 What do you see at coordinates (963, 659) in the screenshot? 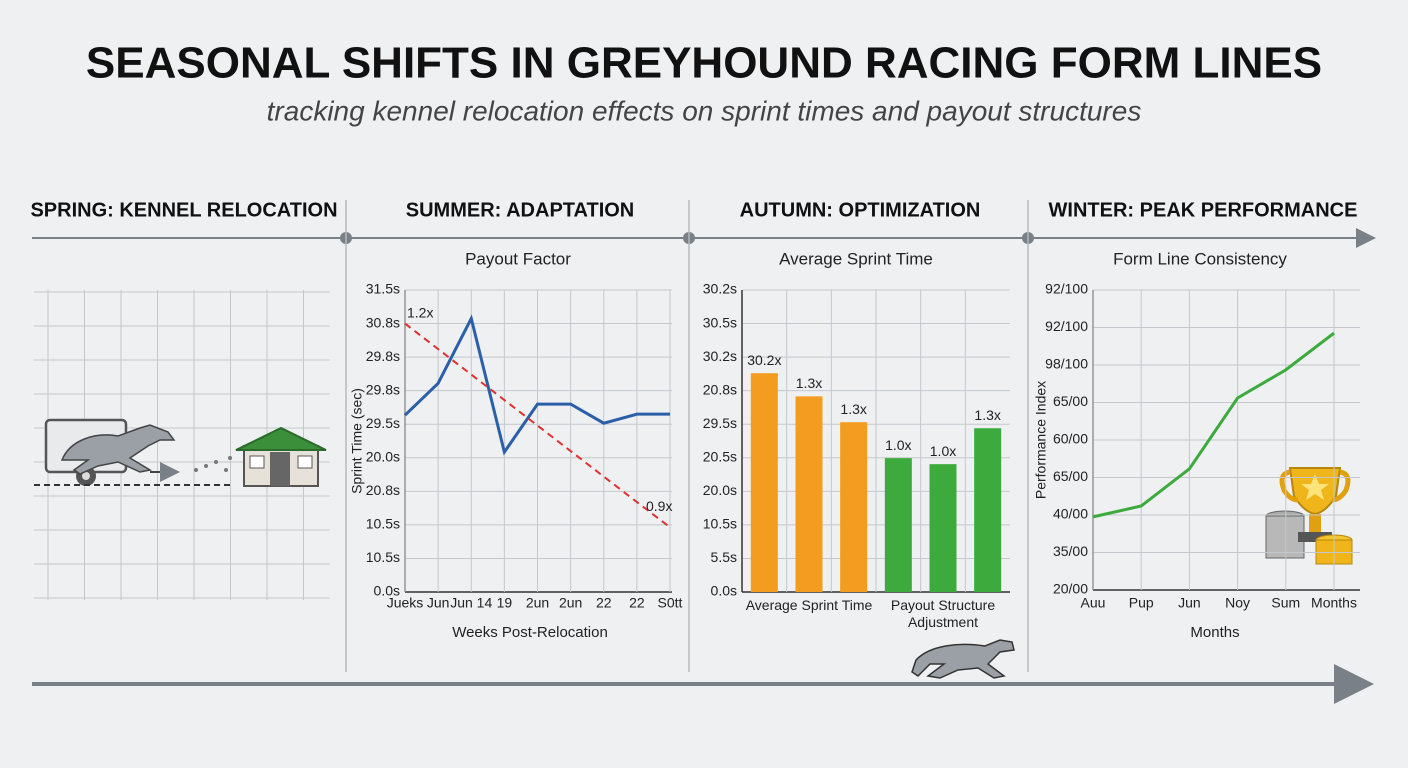
I see `greyhound-icon` at bounding box center [963, 659].